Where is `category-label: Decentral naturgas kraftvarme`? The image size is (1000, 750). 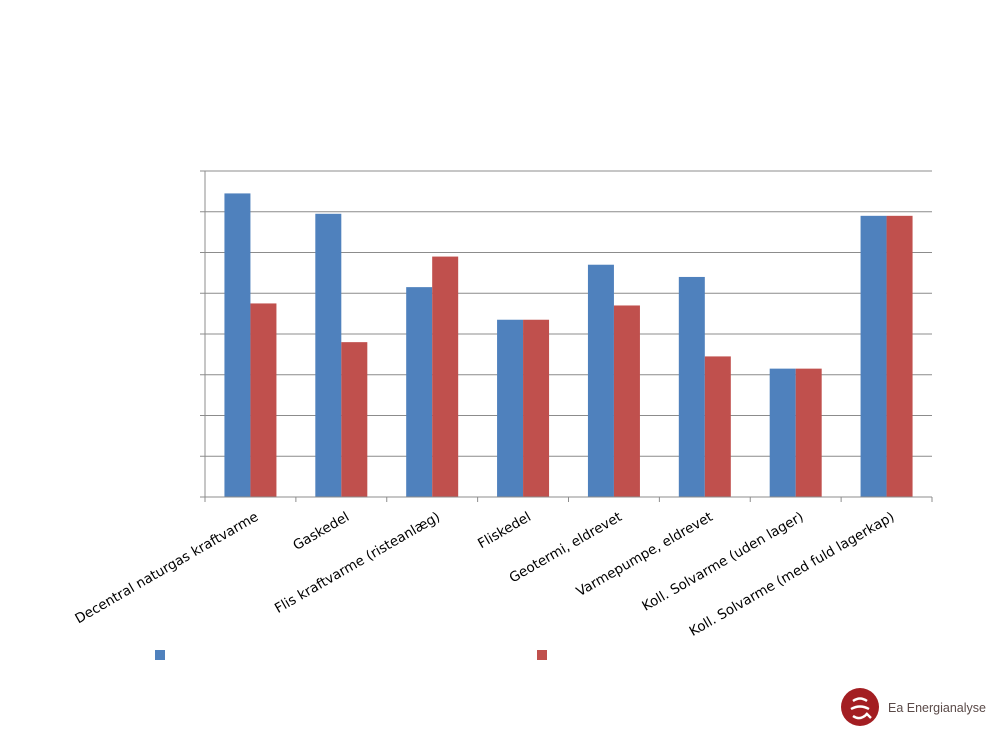
category-label: Decentral naturgas kraftvarme is located at coordinates (166, 568).